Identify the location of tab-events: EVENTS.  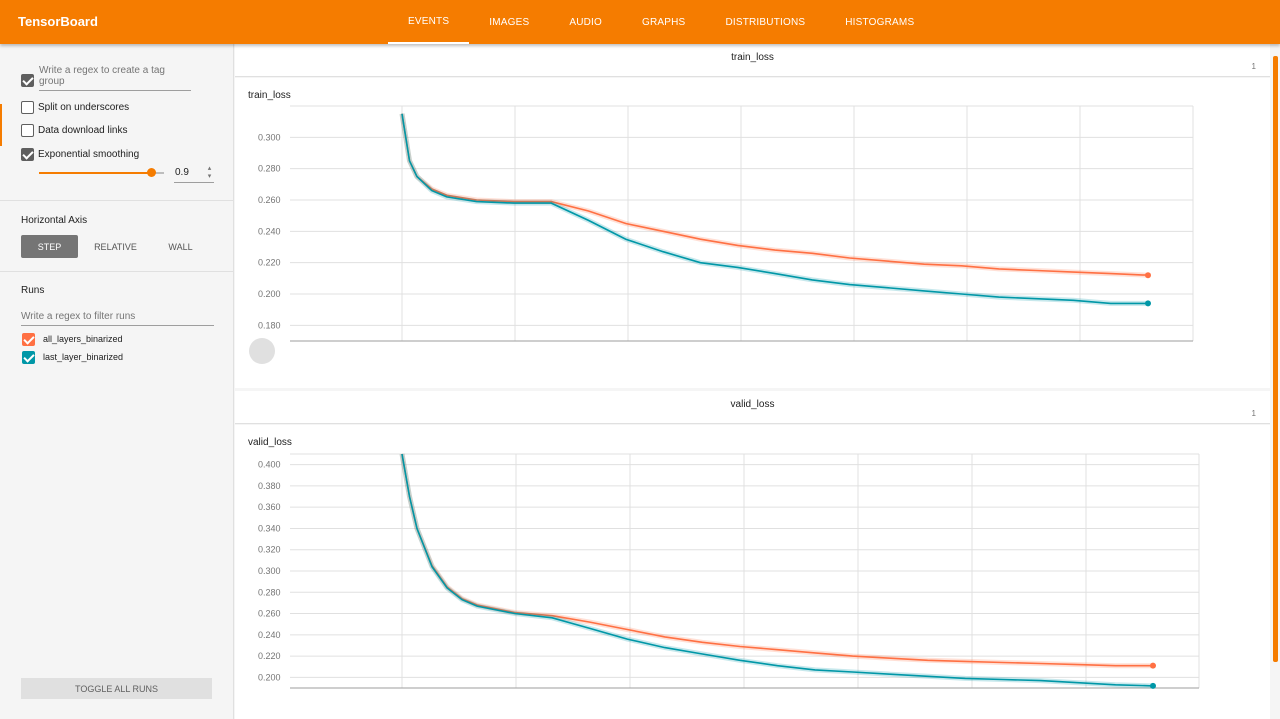
(429, 22).